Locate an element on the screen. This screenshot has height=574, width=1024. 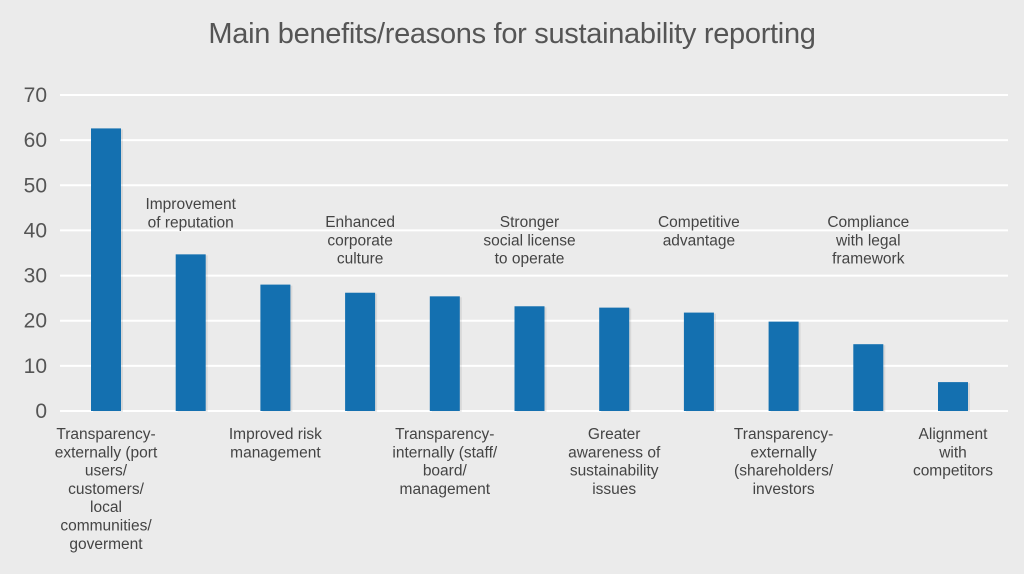
y-tick-label: 50 is located at coordinates (35, 185).